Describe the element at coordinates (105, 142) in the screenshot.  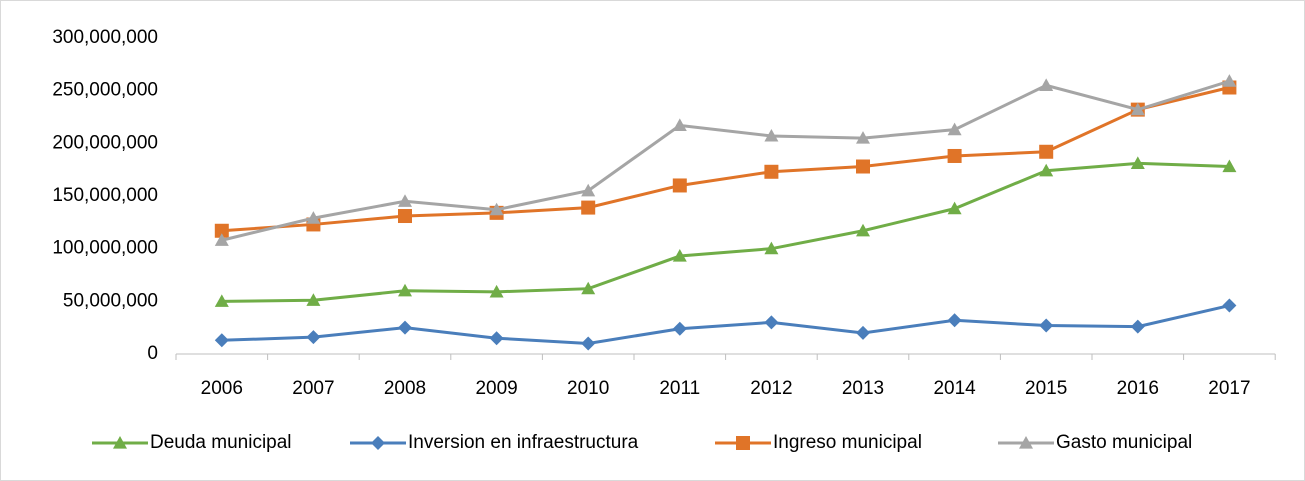
I see `y-tick-label: 200,000,000` at that location.